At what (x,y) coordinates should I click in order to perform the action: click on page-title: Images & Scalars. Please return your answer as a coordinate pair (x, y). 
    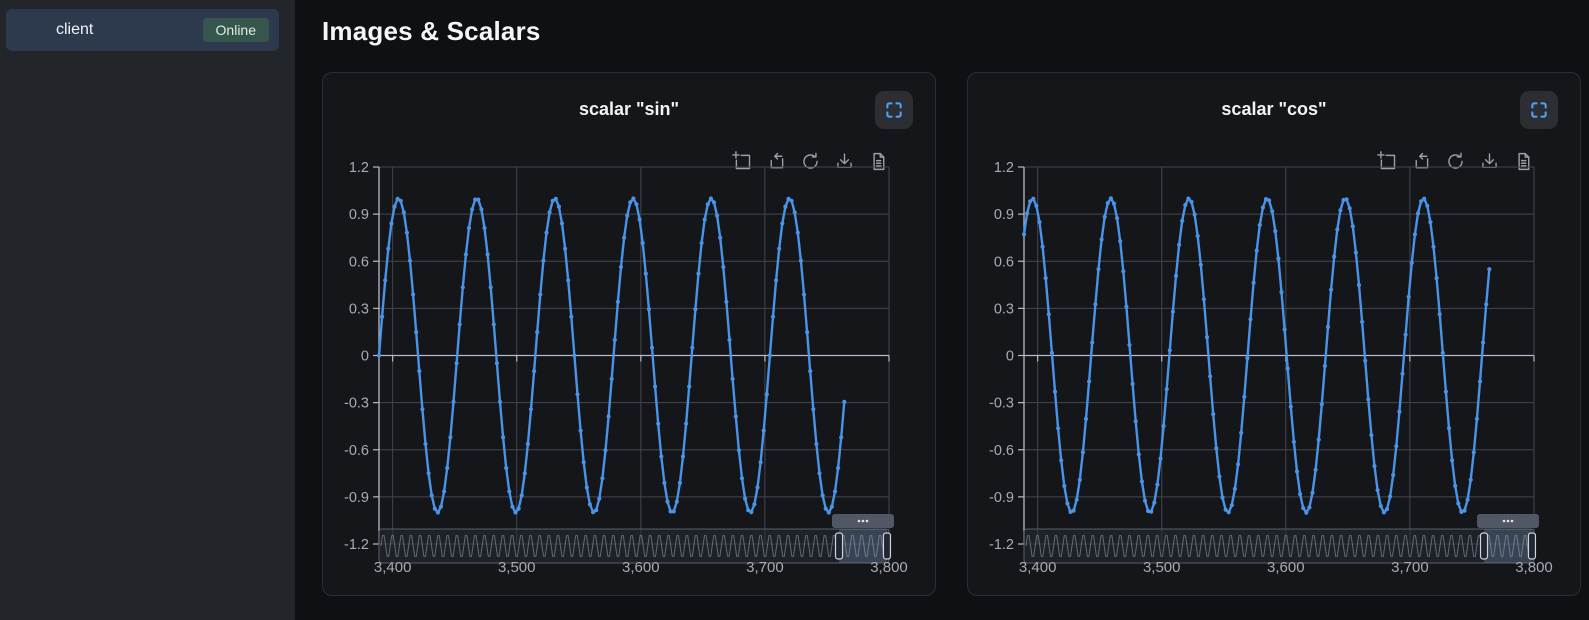
    Looking at the image, I should click on (431, 31).